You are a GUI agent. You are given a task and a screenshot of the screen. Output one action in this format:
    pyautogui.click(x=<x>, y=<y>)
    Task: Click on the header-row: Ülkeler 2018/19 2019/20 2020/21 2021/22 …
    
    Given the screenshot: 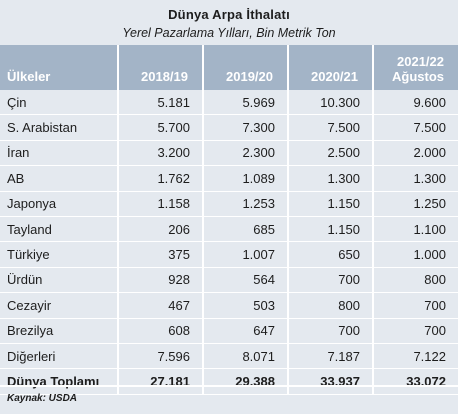 What is the action you would take?
    pyautogui.click(x=229, y=67)
    